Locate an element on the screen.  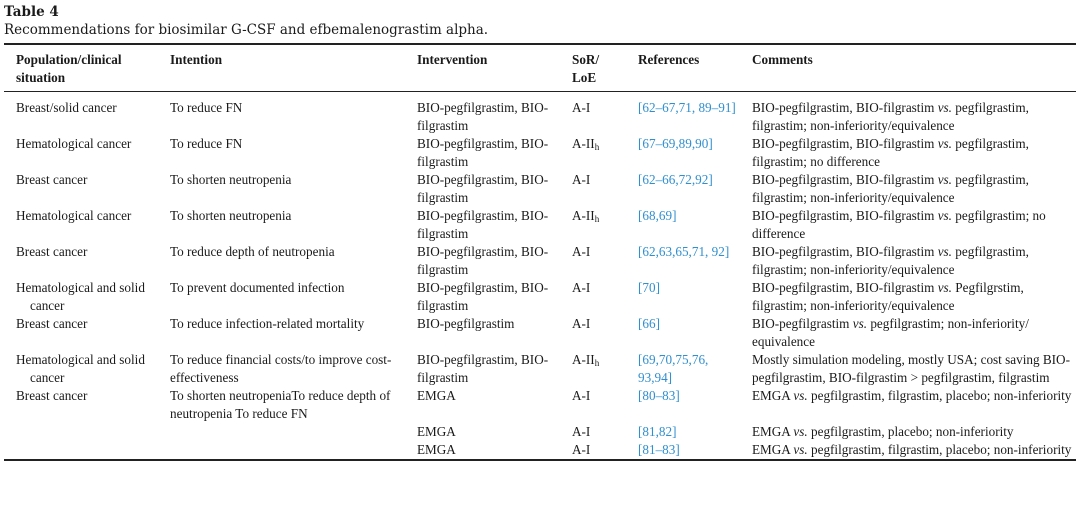
intention-text: To reduce infection-related mortality is located at coordinates (285, 324).